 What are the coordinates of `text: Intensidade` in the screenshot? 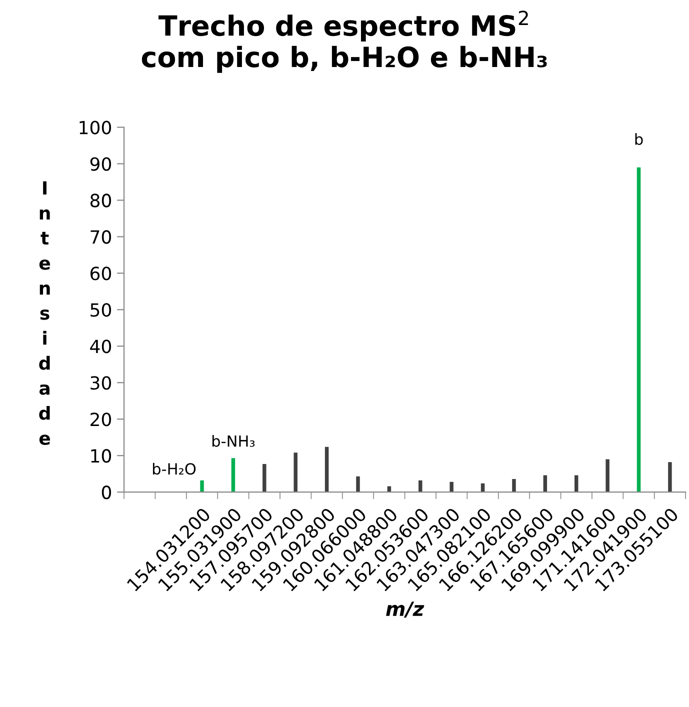 It's located at (44, 313).